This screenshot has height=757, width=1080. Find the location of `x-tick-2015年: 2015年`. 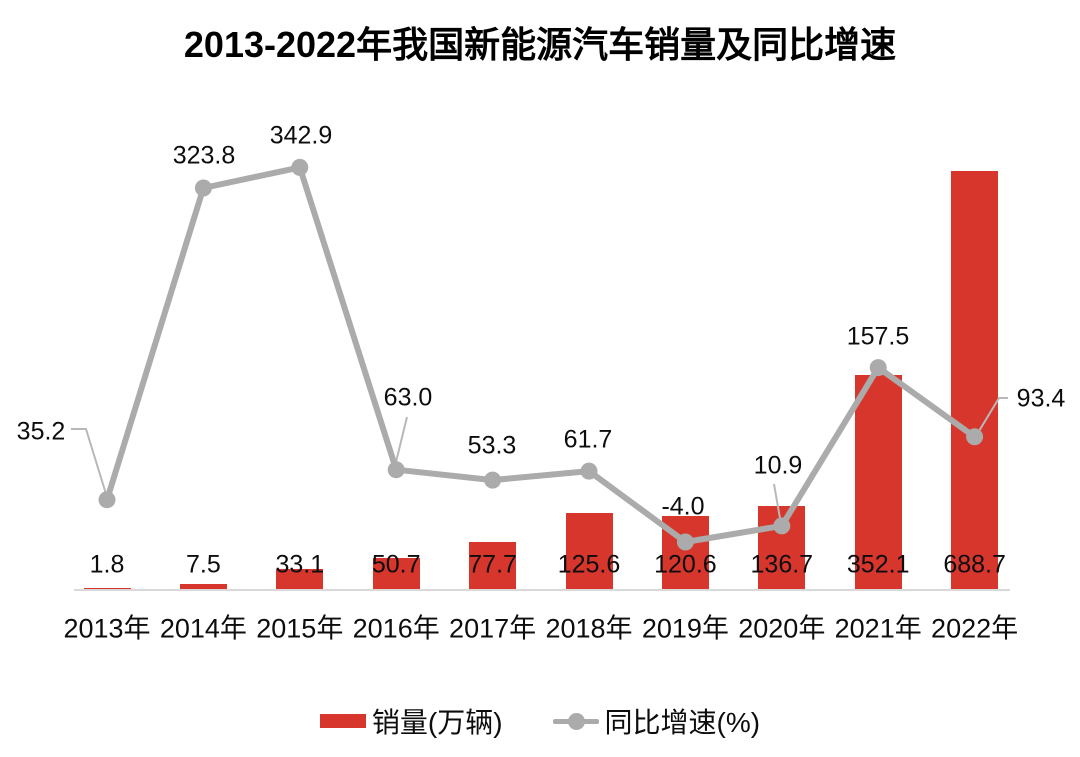

x-tick-2015年: 2015年 is located at coordinates (300, 628).